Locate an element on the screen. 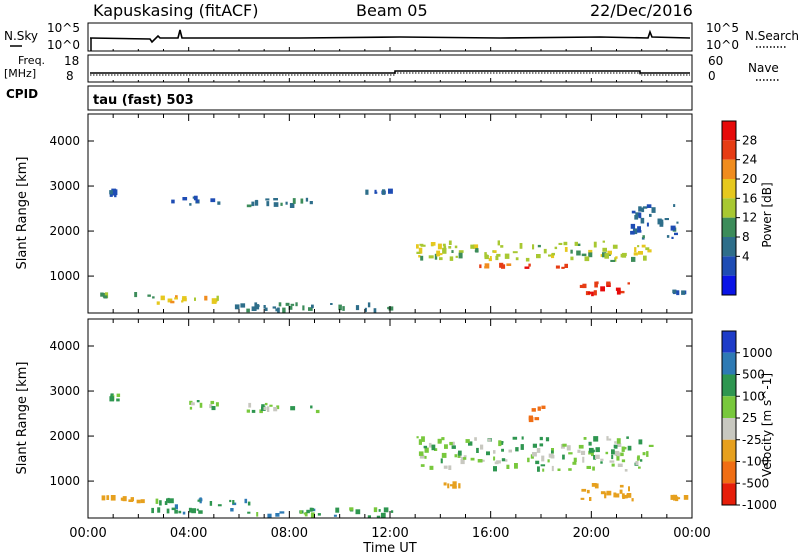  freq-label-2: [MHz] is located at coordinates (20, 73).